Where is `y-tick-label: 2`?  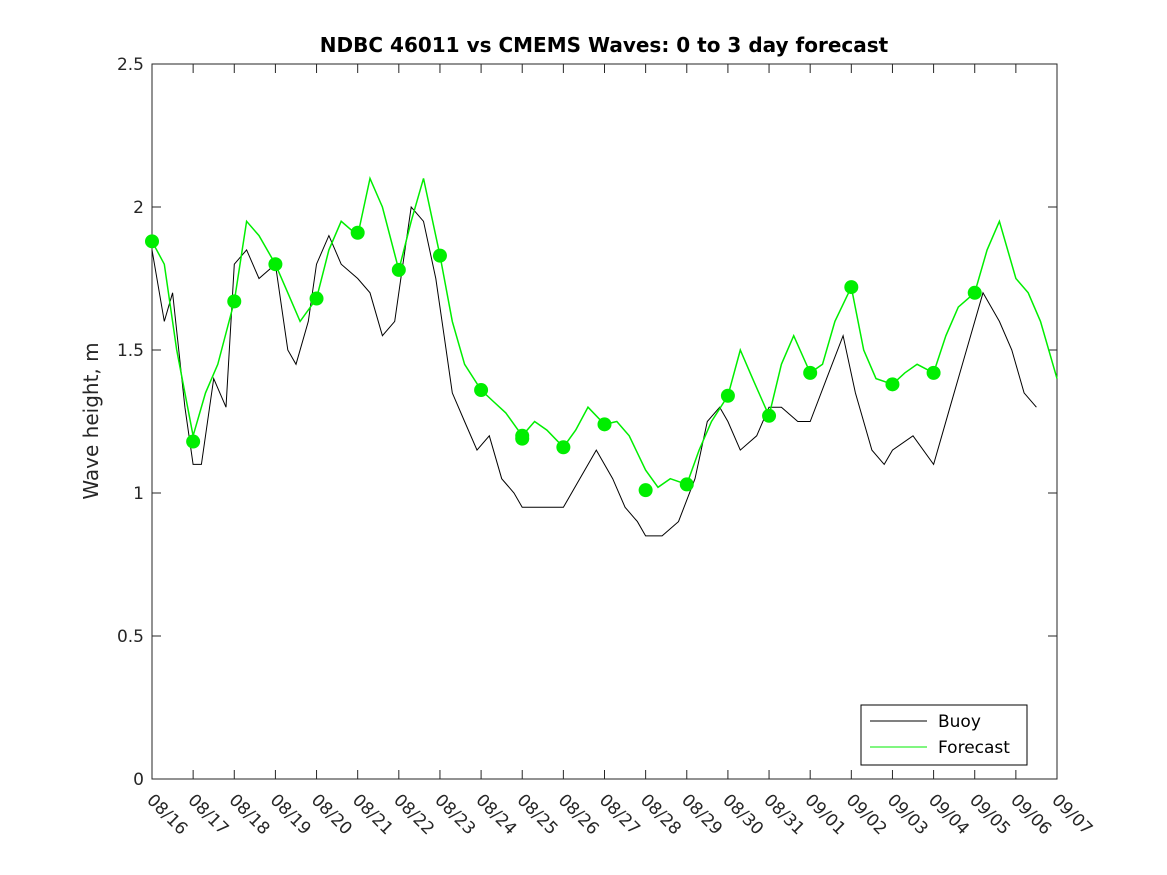
y-tick-label: 2 is located at coordinates (138, 208).